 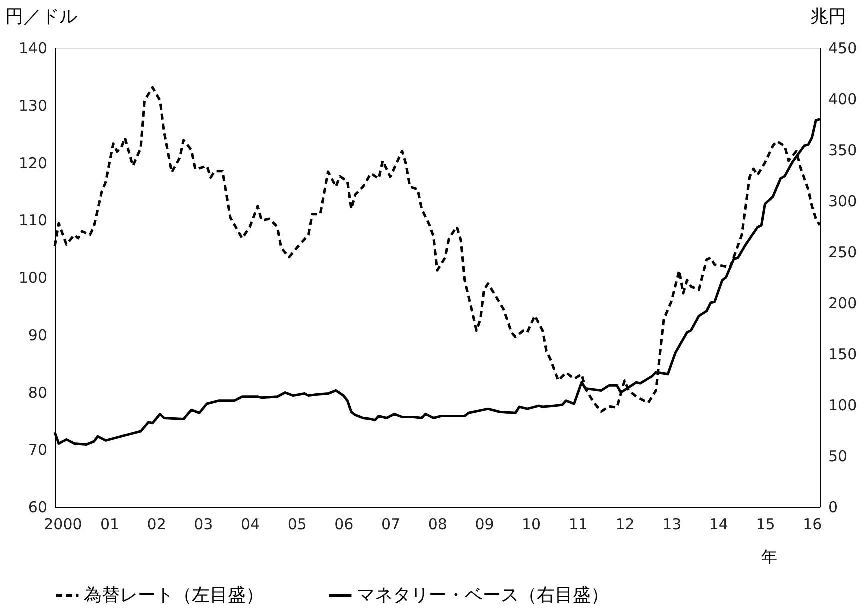 What do you see at coordinates (174, 595) in the screenshot?
I see `legend-label: 為替レート（左目盛）` at bounding box center [174, 595].